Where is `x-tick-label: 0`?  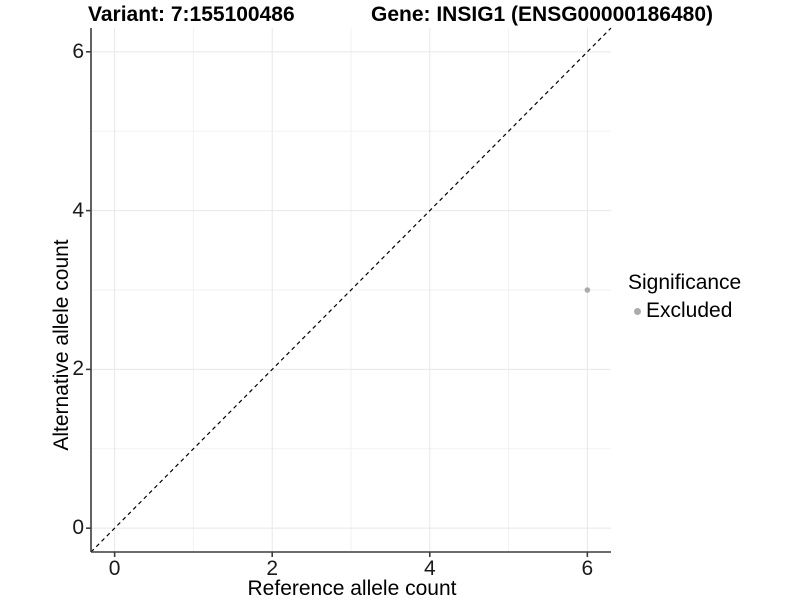
x-tick-label: 0 is located at coordinates (114, 568).